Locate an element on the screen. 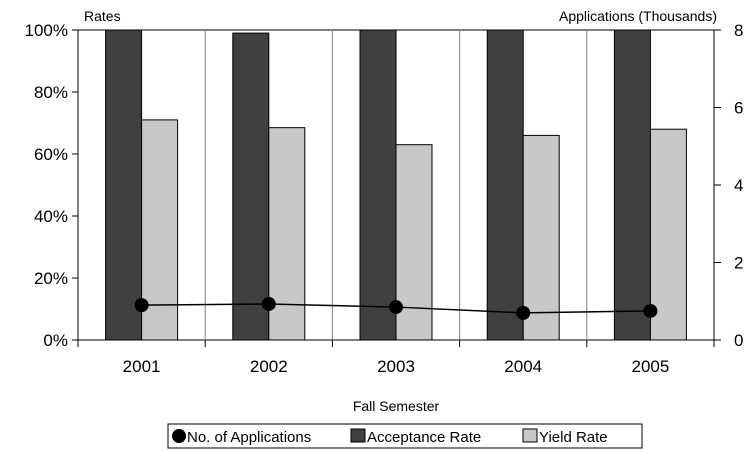 The width and height of the screenshot is (752, 451). x-axis-title: Fall Semester is located at coordinates (396, 406).